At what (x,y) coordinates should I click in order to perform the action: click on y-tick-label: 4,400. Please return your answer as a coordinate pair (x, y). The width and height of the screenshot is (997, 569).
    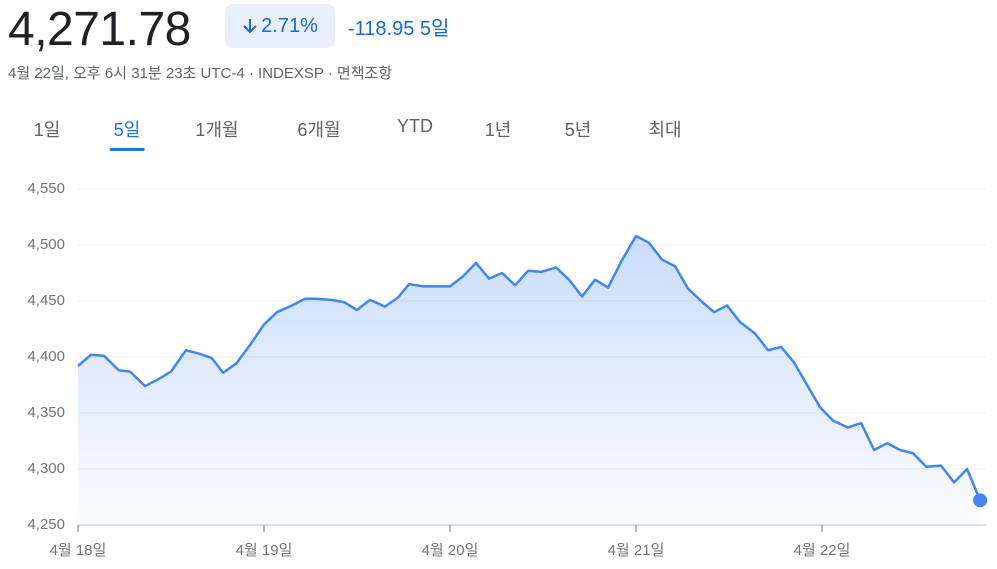
    Looking at the image, I should click on (46, 356).